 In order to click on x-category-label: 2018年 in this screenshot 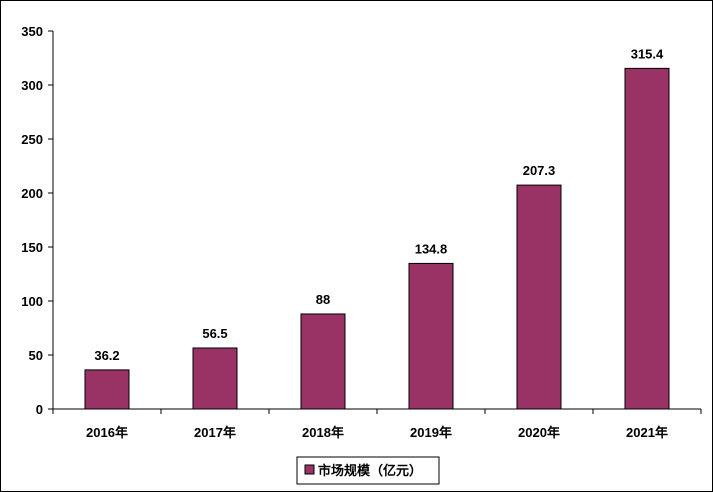, I will do `click(323, 432)`.